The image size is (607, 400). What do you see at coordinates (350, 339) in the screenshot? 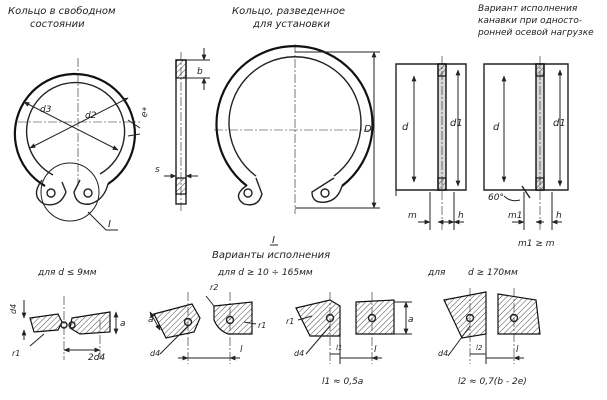
I see `variant-l1-detail: a r1 d4 l1 l l1 ≈ 0,5a` at bounding box center [350, 339].